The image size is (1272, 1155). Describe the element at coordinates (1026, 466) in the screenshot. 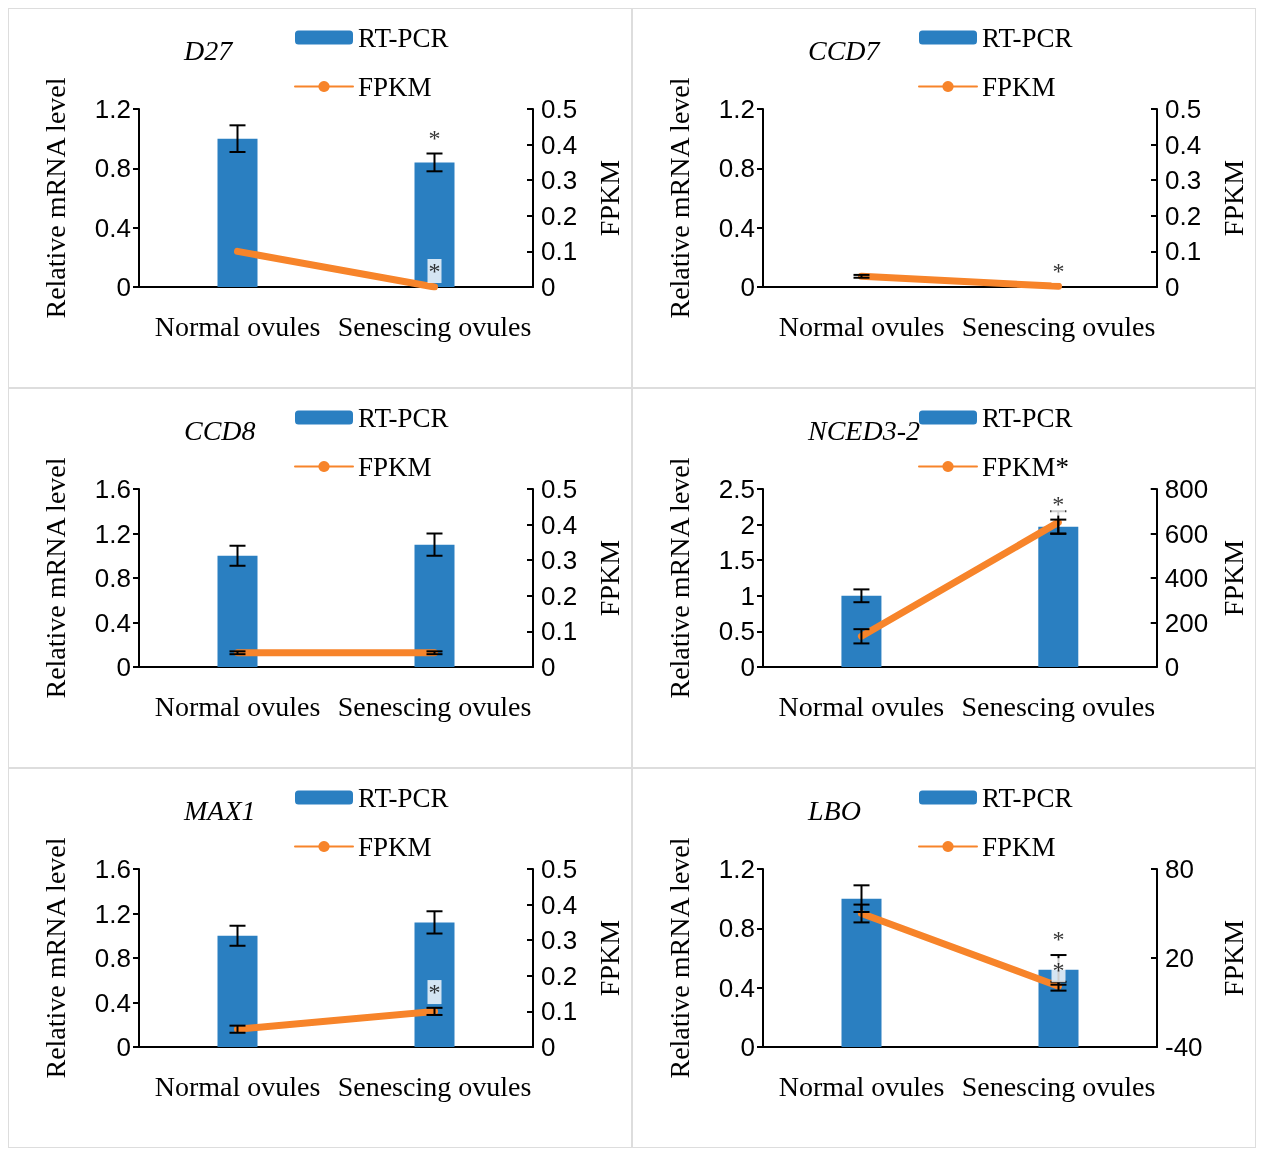

I see `legend-label: FPKM*` at that location.